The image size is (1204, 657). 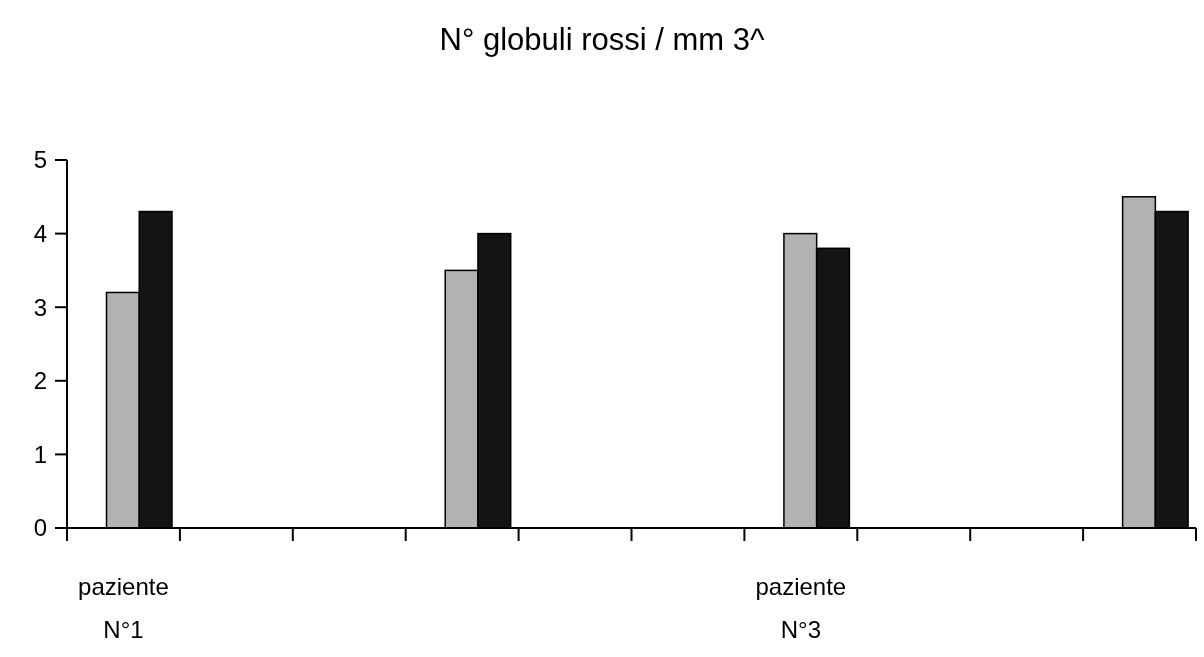 I want to click on y-tick-label: 0, so click(x=40, y=528).